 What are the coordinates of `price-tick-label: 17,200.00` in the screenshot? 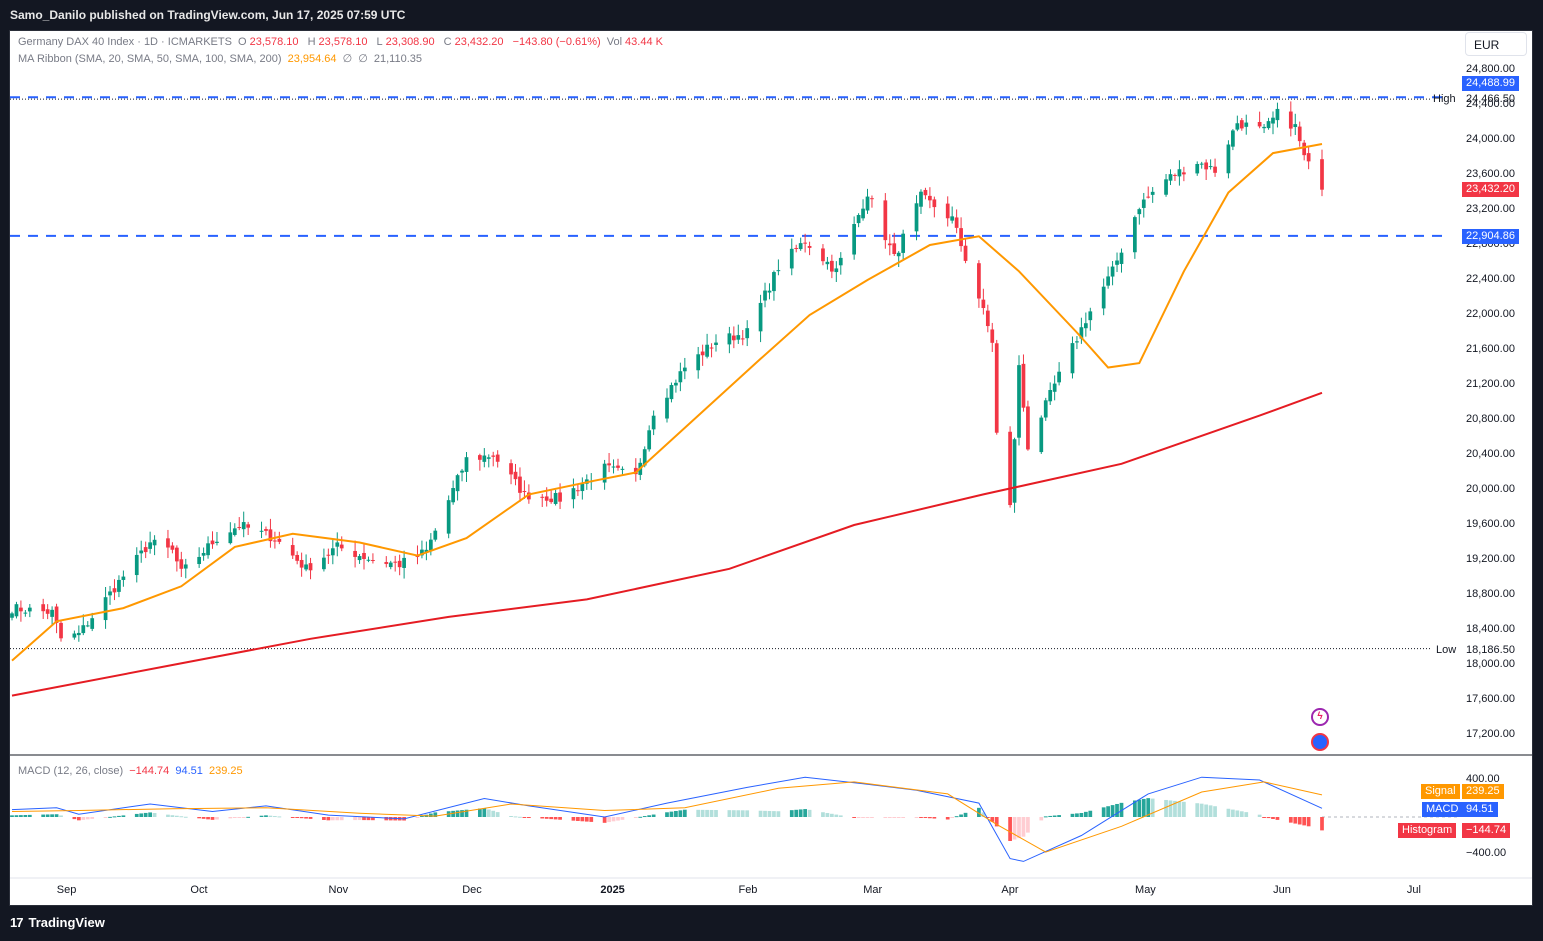 It's located at (1490, 734).